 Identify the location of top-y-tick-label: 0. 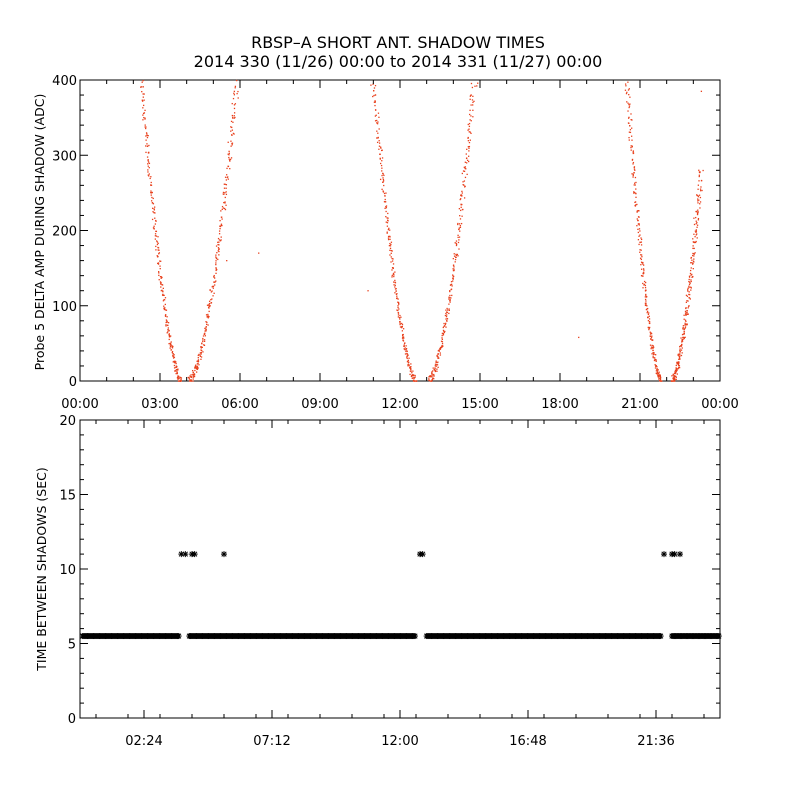
(73, 382).